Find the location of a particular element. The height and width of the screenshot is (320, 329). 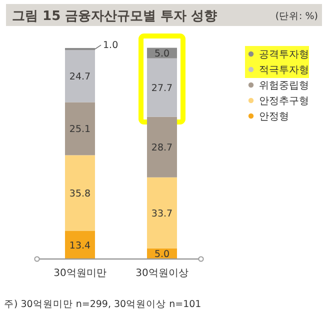

data-label: 13.4 is located at coordinates (80, 246).